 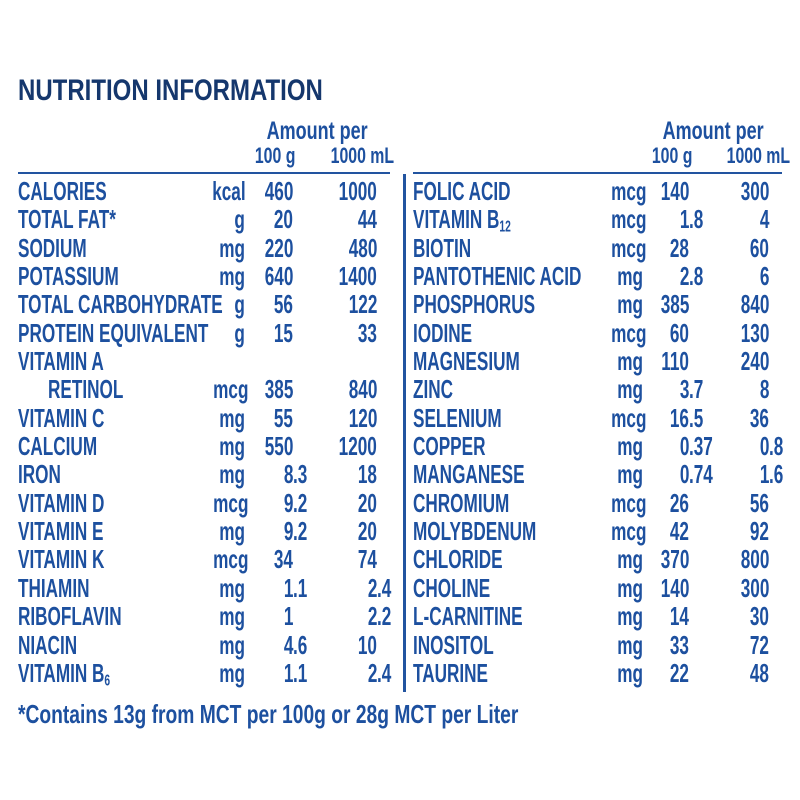 What do you see at coordinates (764, 474) in the screenshot?
I see `value-1000ml-int: 1` at bounding box center [764, 474].